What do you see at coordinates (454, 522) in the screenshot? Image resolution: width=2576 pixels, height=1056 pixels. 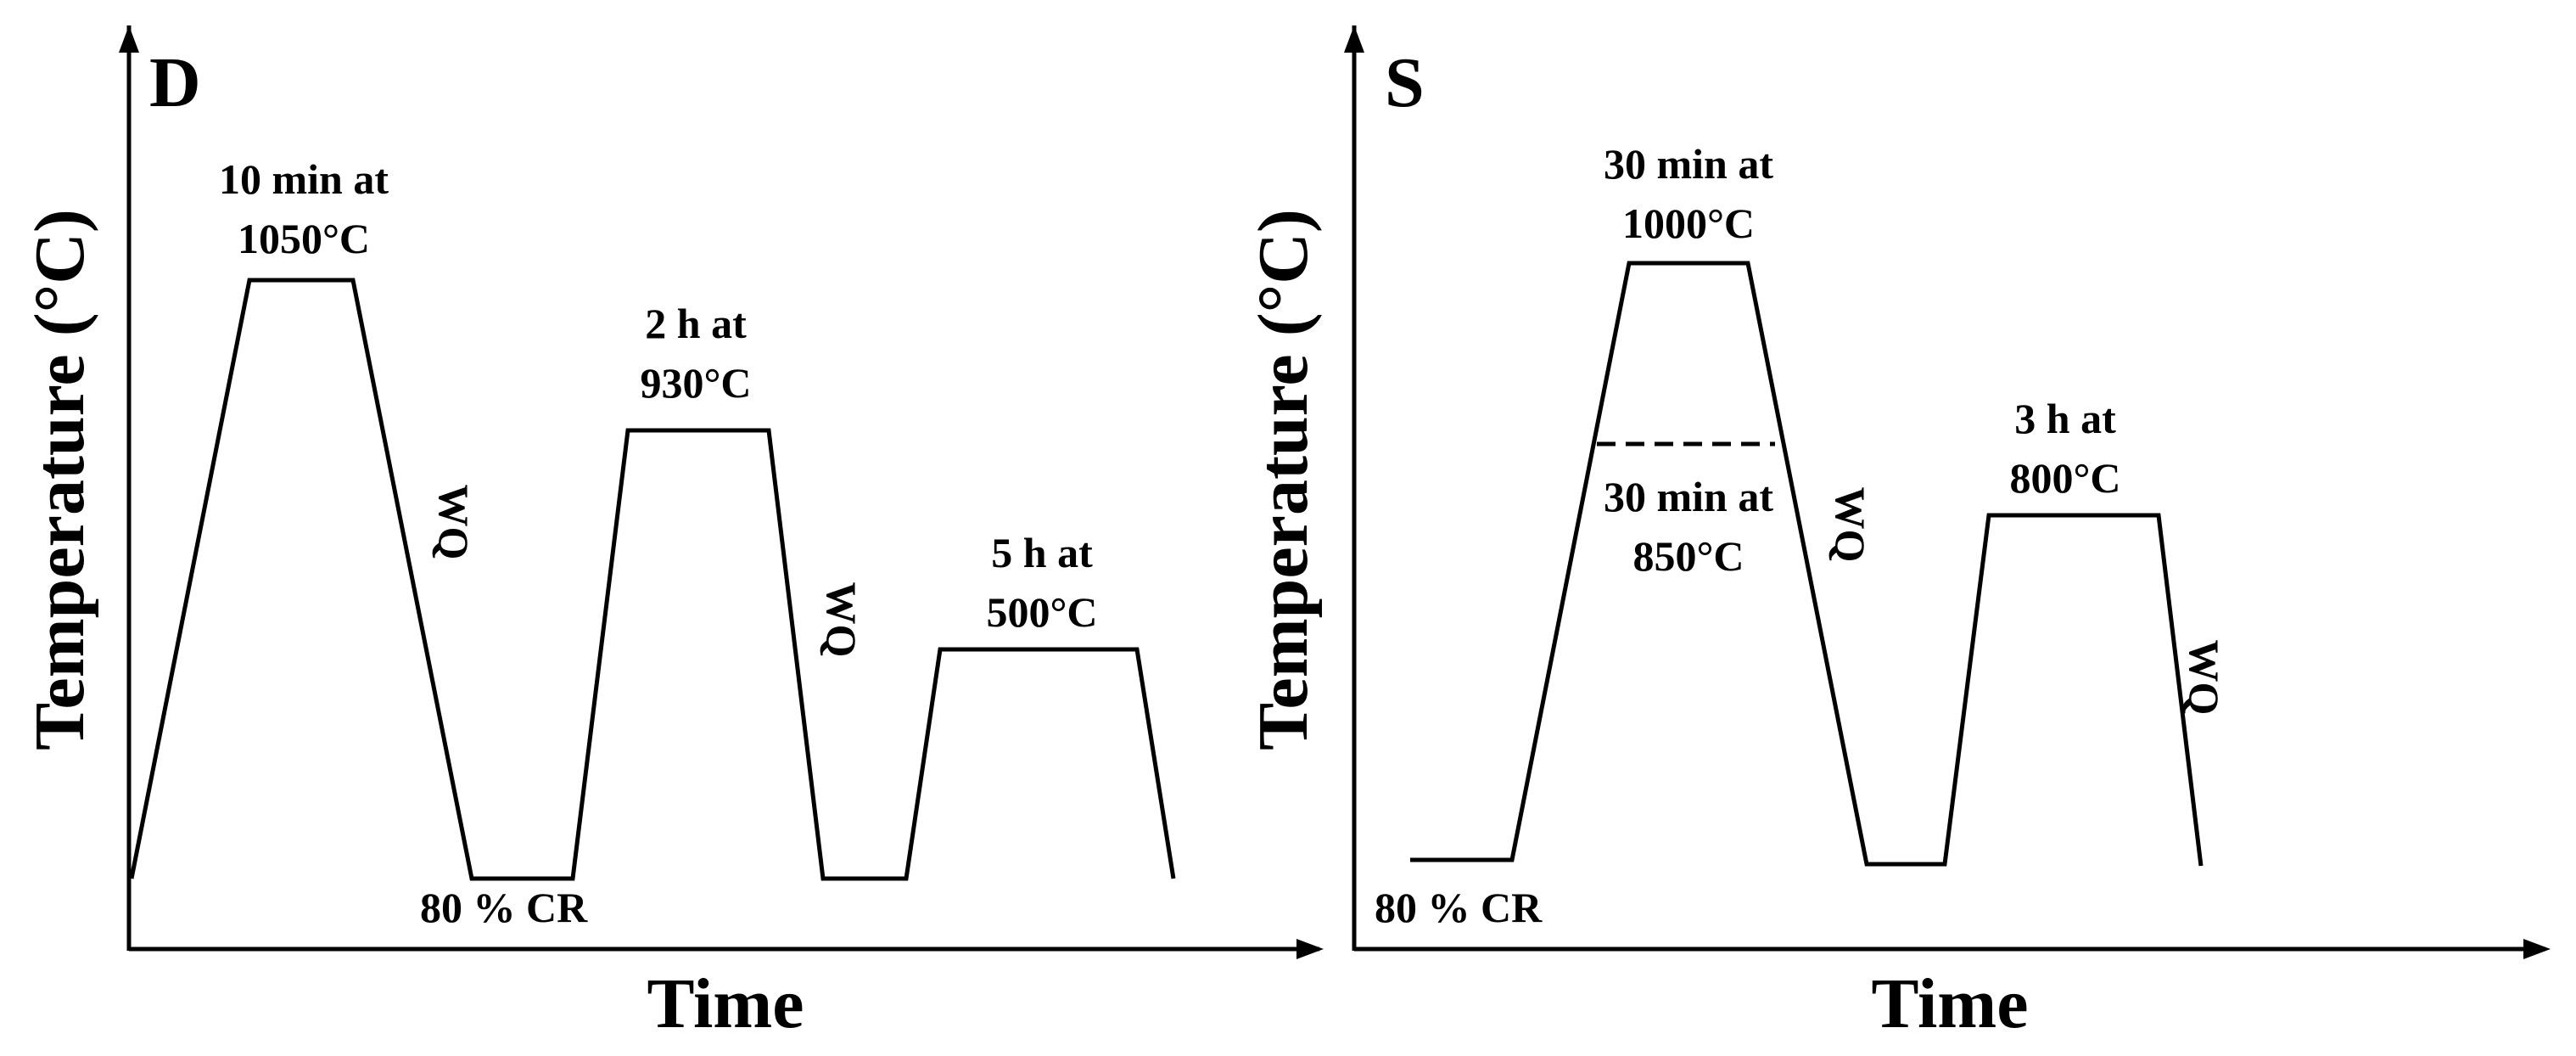 I see `panel-d-wq-label-1: WQ` at bounding box center [454, 522].